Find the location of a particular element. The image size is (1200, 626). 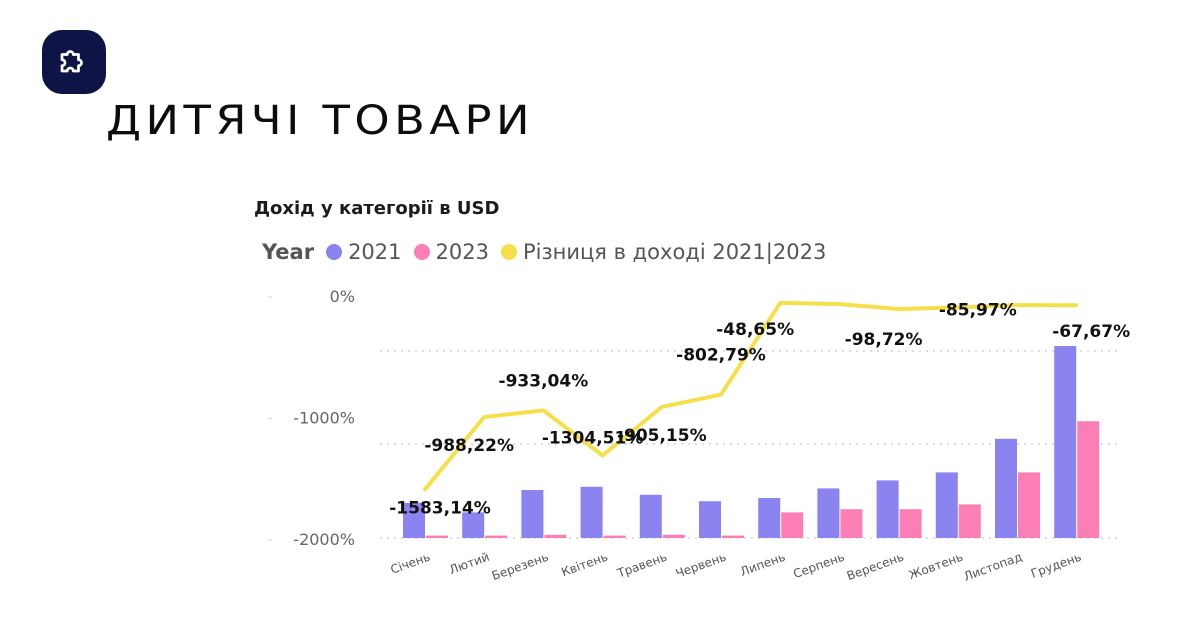

legend-label-2023: 2023 is located at coordinates (462, 252).